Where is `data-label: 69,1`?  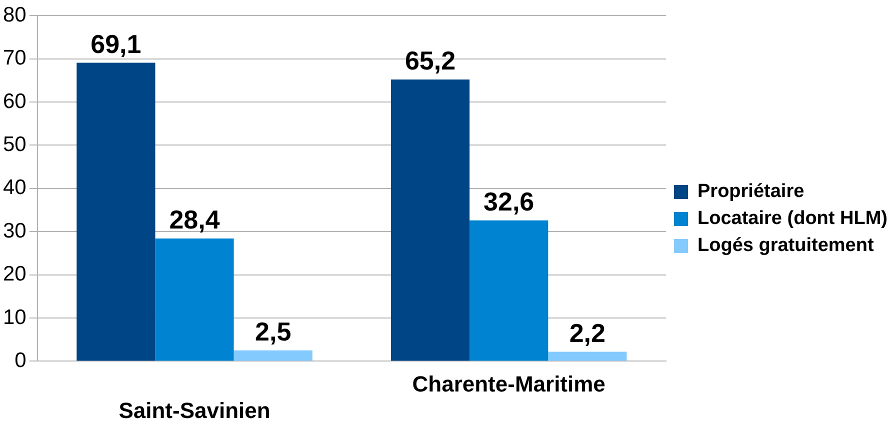
data-label: 69,1 is located at coordinates (116, 43).